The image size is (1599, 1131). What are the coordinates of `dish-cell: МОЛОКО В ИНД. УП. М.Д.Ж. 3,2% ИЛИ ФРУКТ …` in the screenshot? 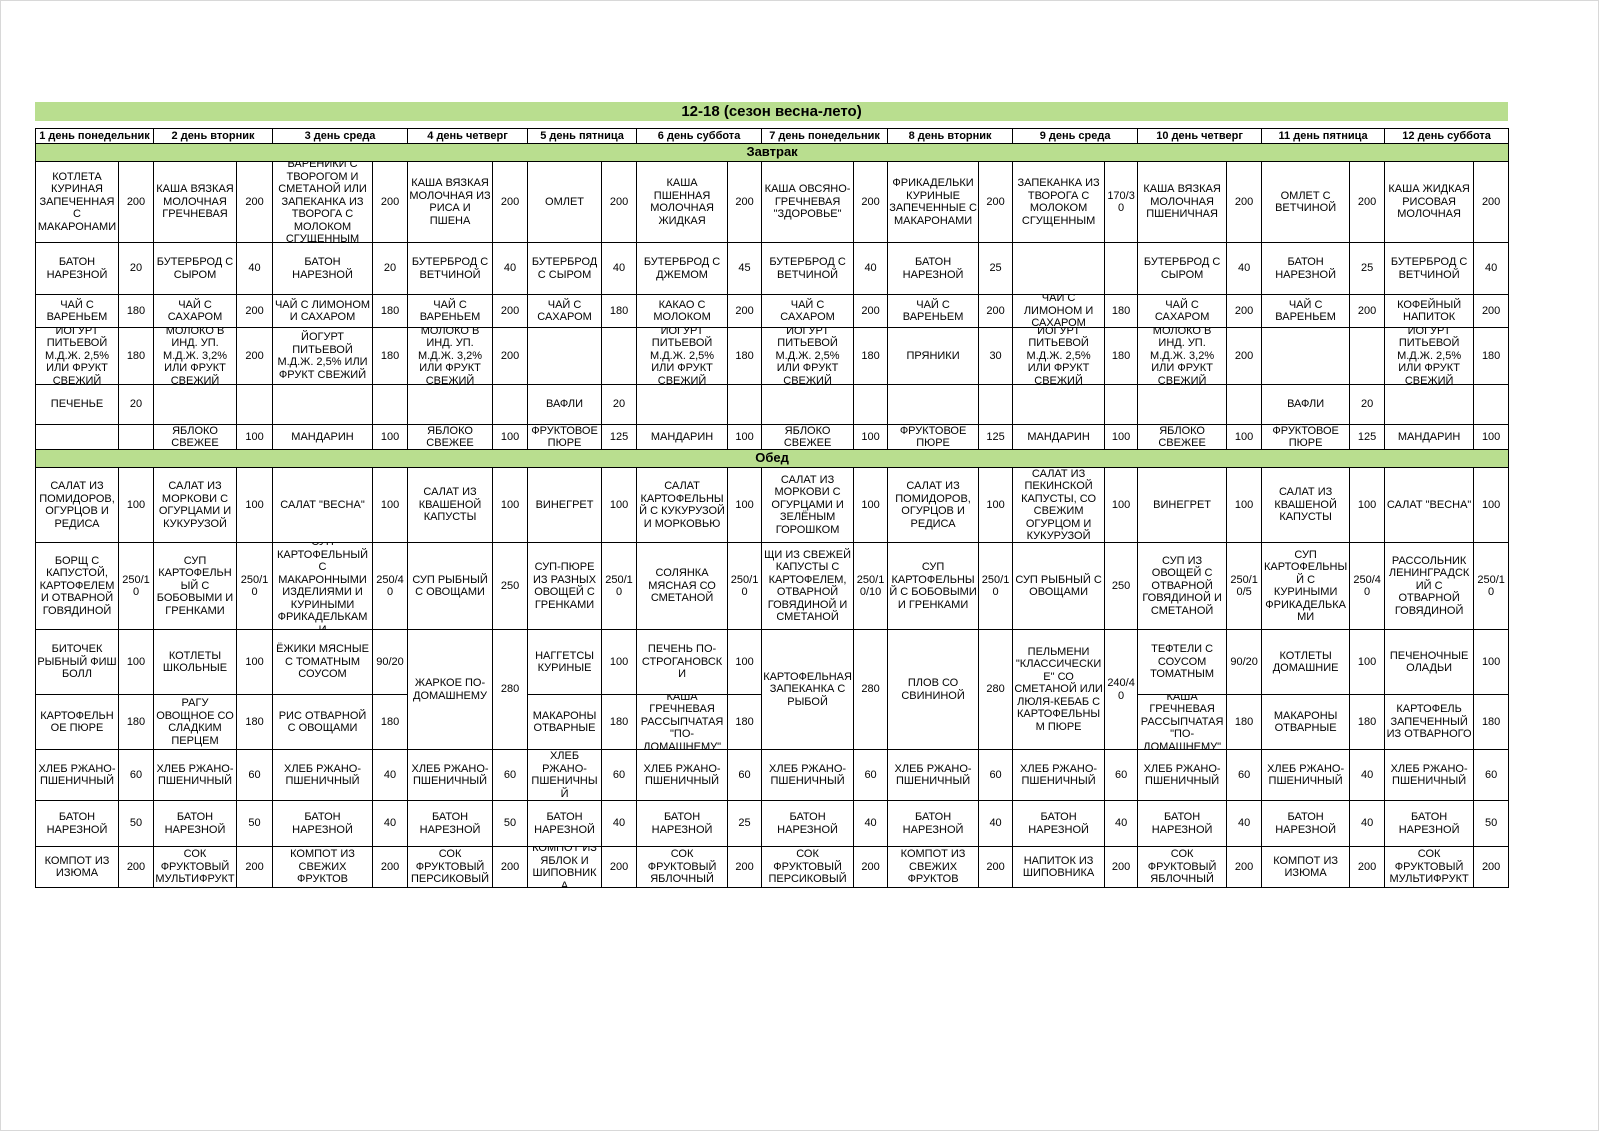 It's located at (450, 356).